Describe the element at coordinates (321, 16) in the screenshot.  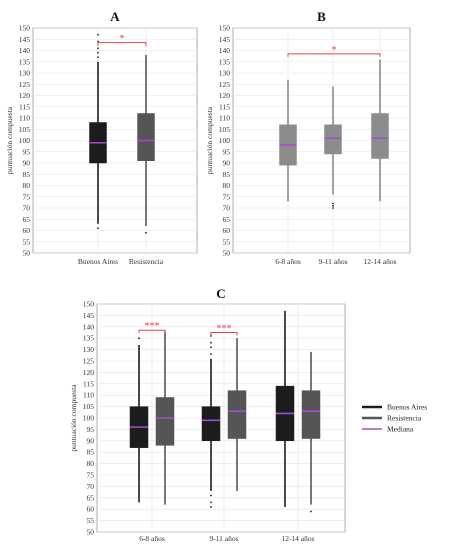
I see `panel-title: B` at that location.